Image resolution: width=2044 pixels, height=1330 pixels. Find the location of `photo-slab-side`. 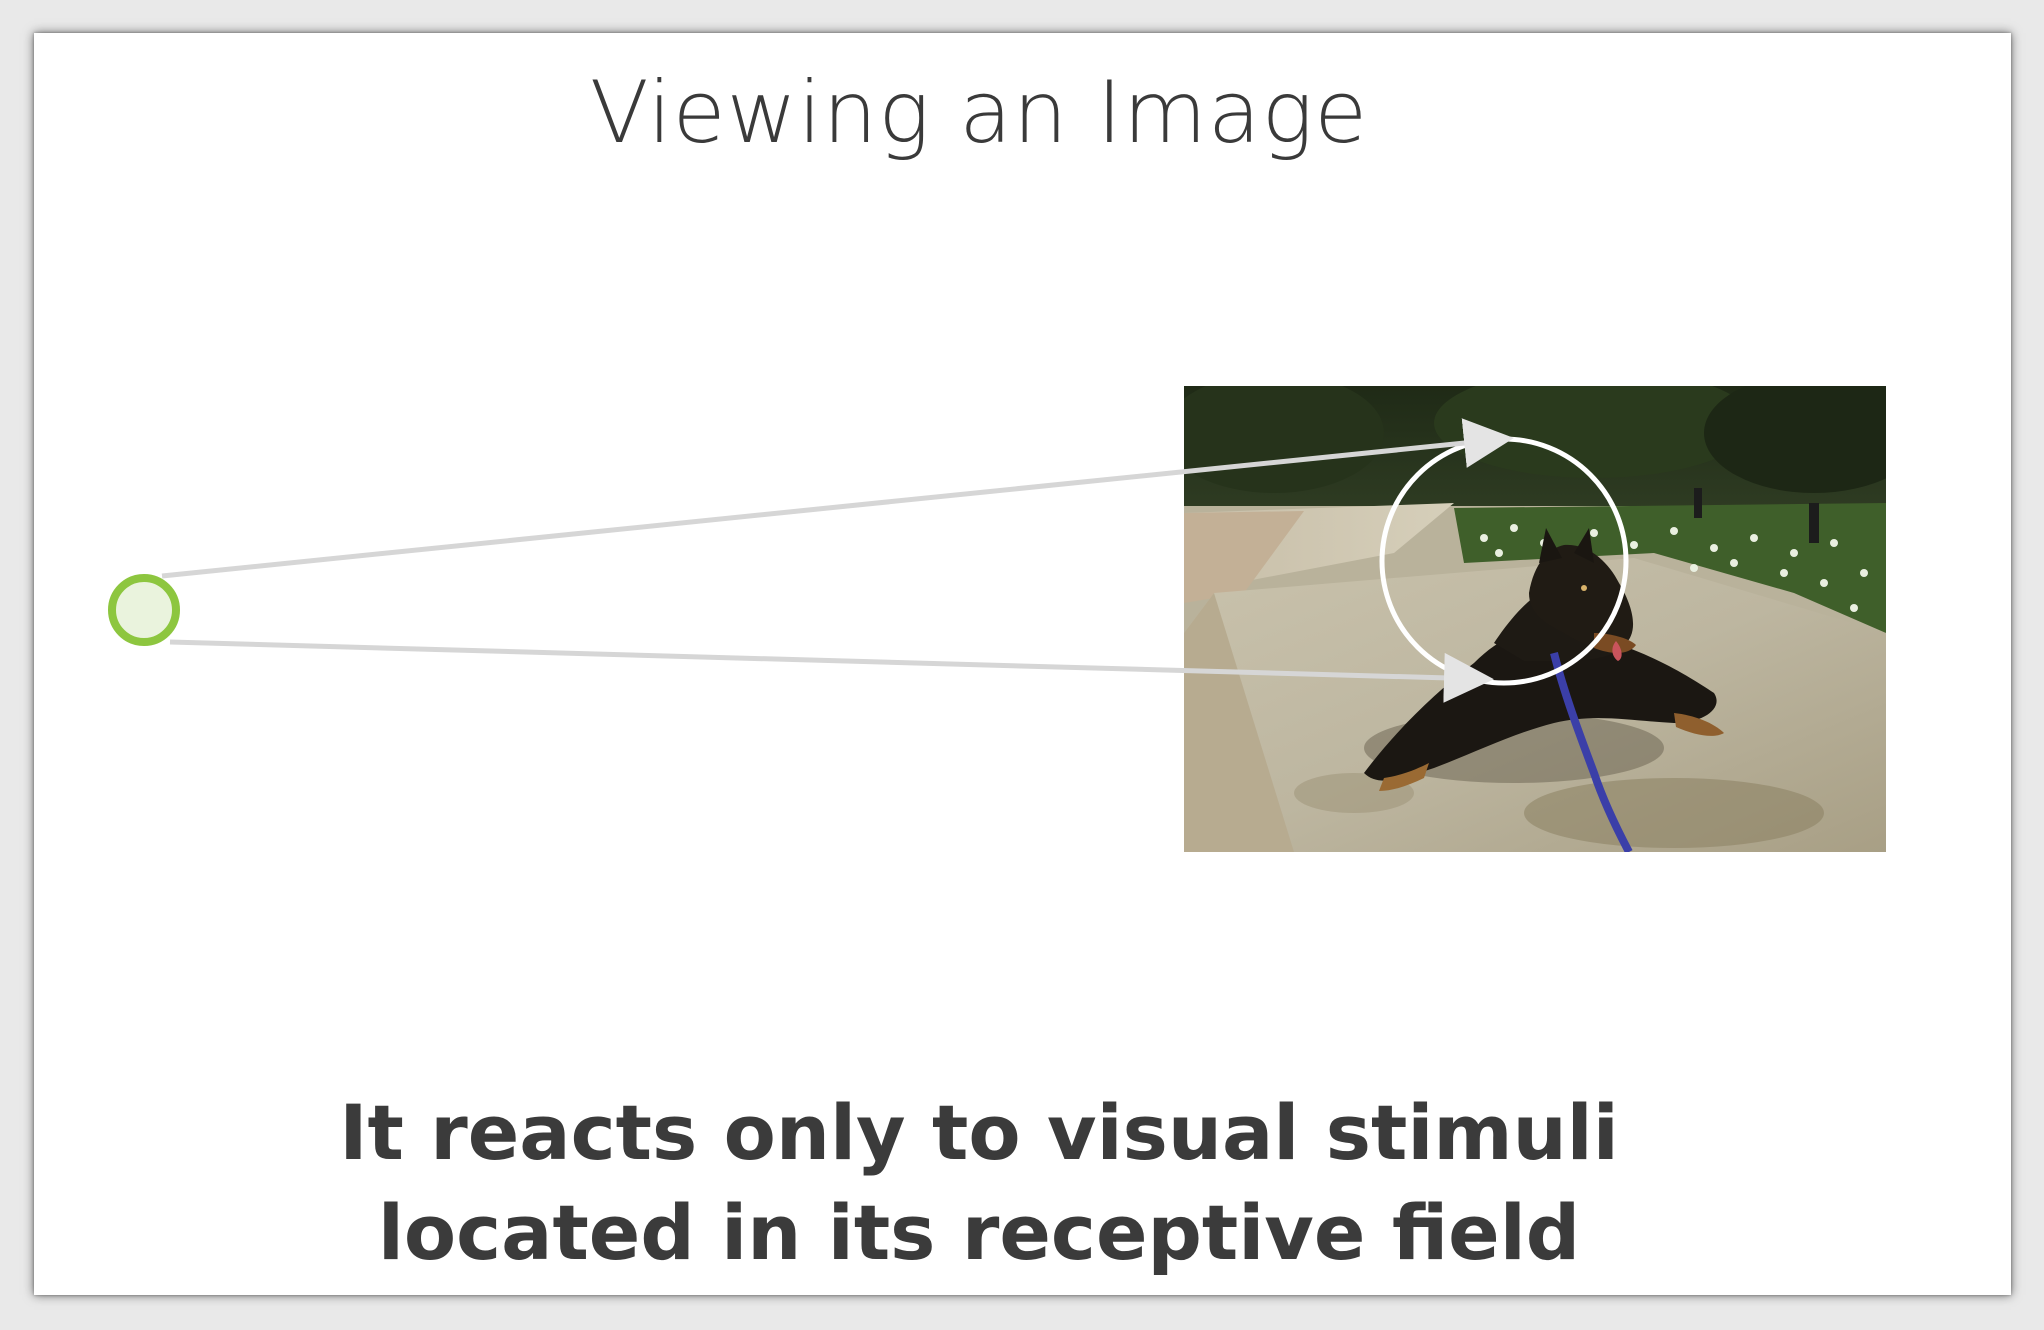

photo-slab-side is located at coordinates (1239, 722).